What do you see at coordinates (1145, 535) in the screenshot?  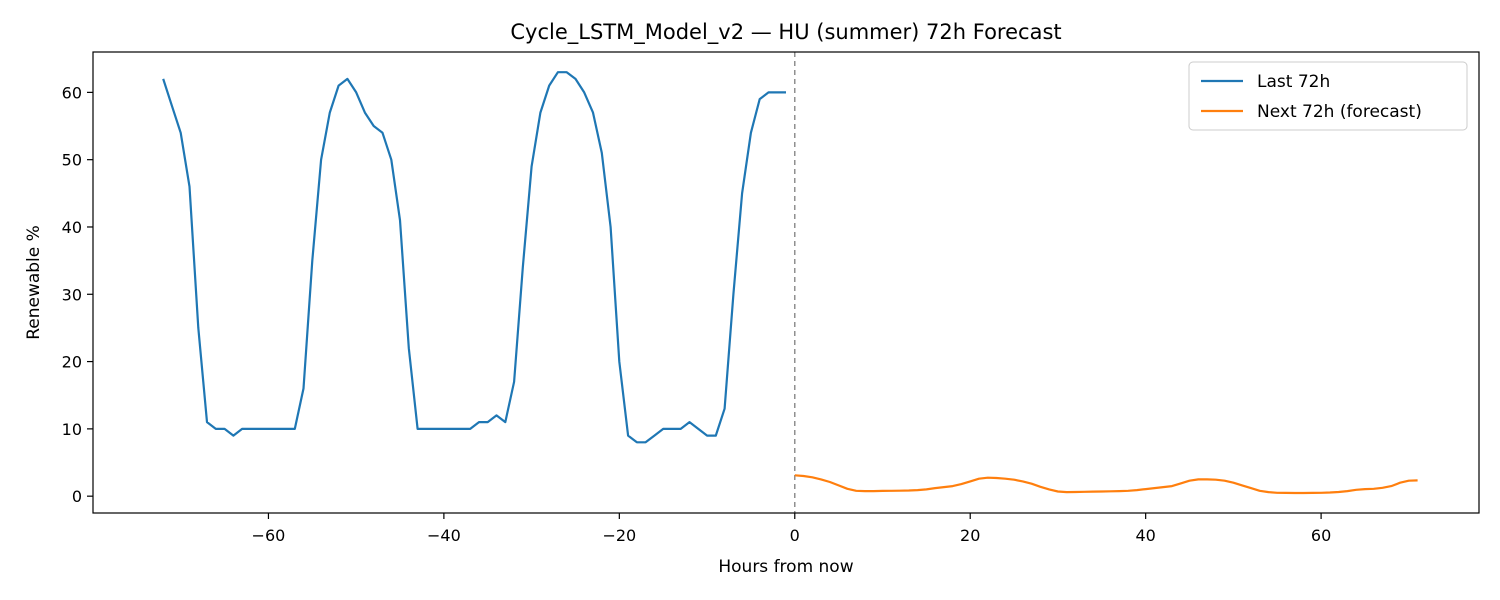 I see `x-tick-label: 40` at bounding box center [1145, 535].